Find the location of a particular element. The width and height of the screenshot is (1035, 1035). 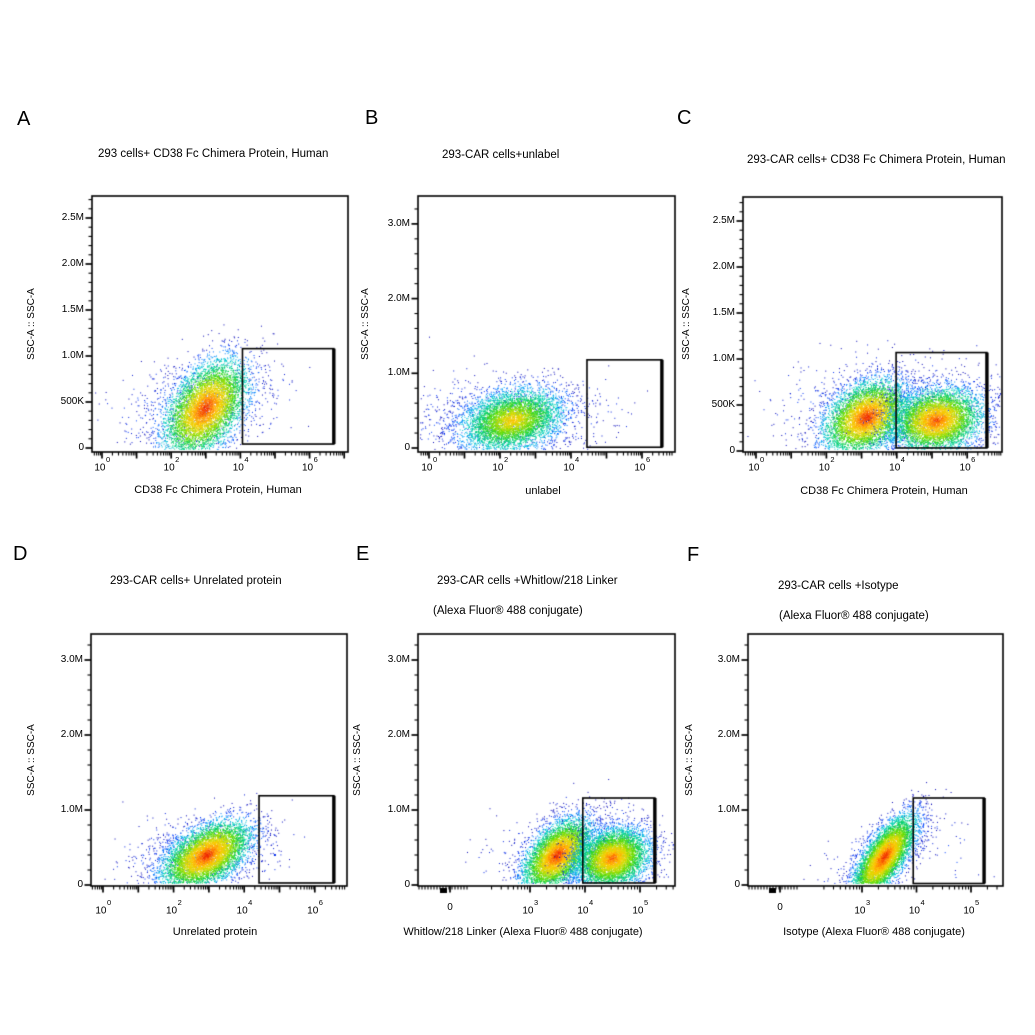

panel-B-y-axis-label: SSC-A :: SSC-A is located at coordinates (365, 324).